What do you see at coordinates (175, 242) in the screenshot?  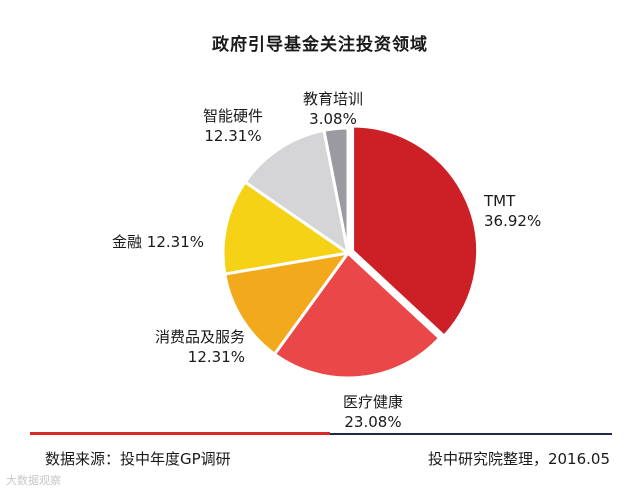 I see `slice-value-finance: 12.31%` at bounding box center [175, 242].